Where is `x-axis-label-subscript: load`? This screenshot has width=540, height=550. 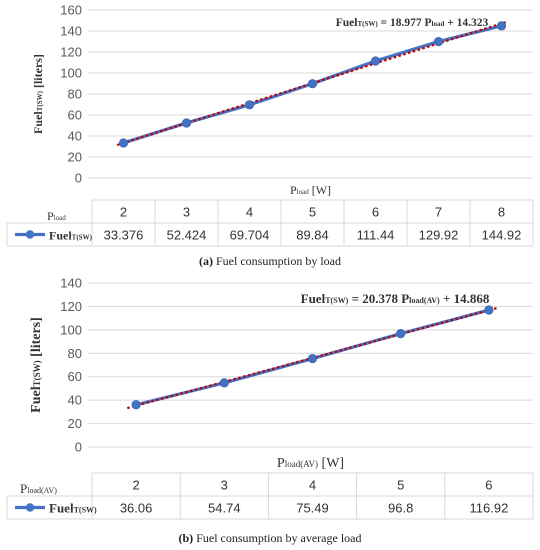 x-axis-label-subscript: load is located at coordinates (303, 192).